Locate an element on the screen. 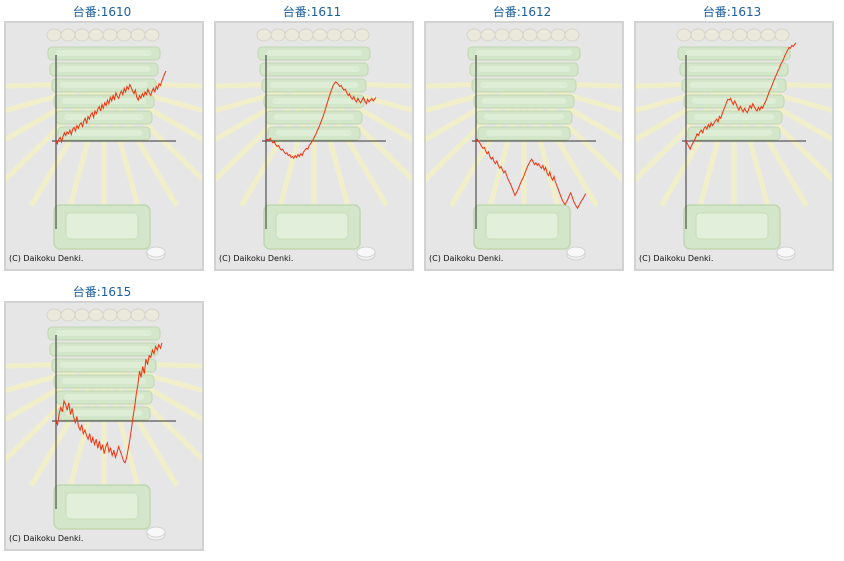 This screenshot has width=844, height=561. machine-number-title: 台番:1611 is located at coordinates (312, 12).